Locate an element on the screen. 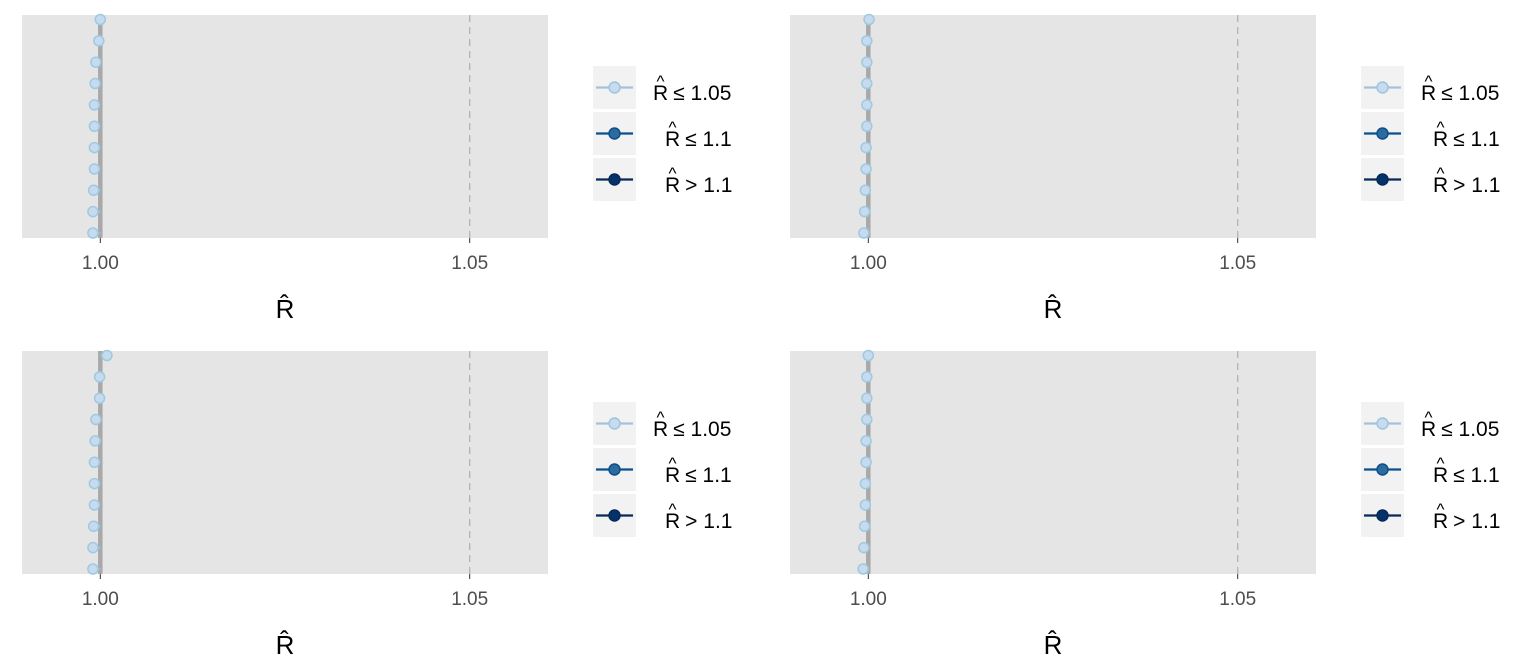  legend-item: R ≤ 1.1^ is located at coordinates (1430, 469).